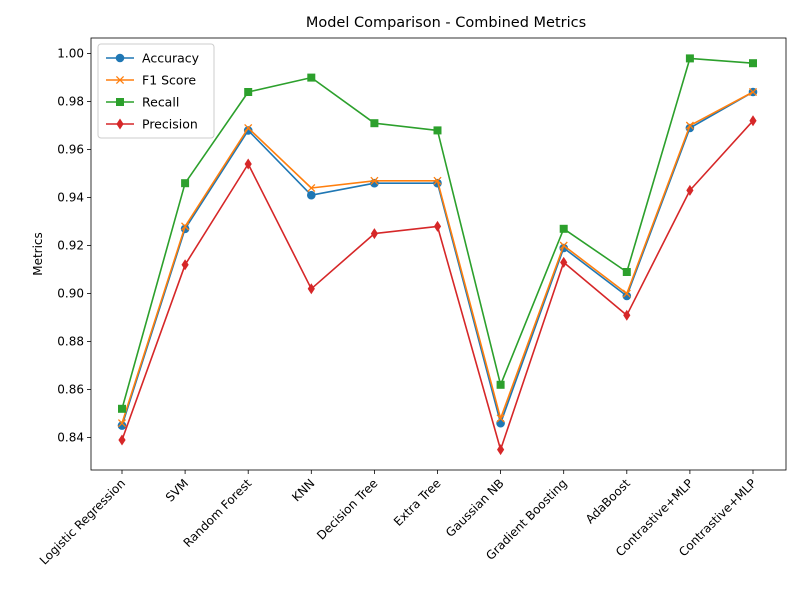  Describe the element at coordinates (70, 390) in the screenshot. I see `y-tick-label: 0.86` at that location.